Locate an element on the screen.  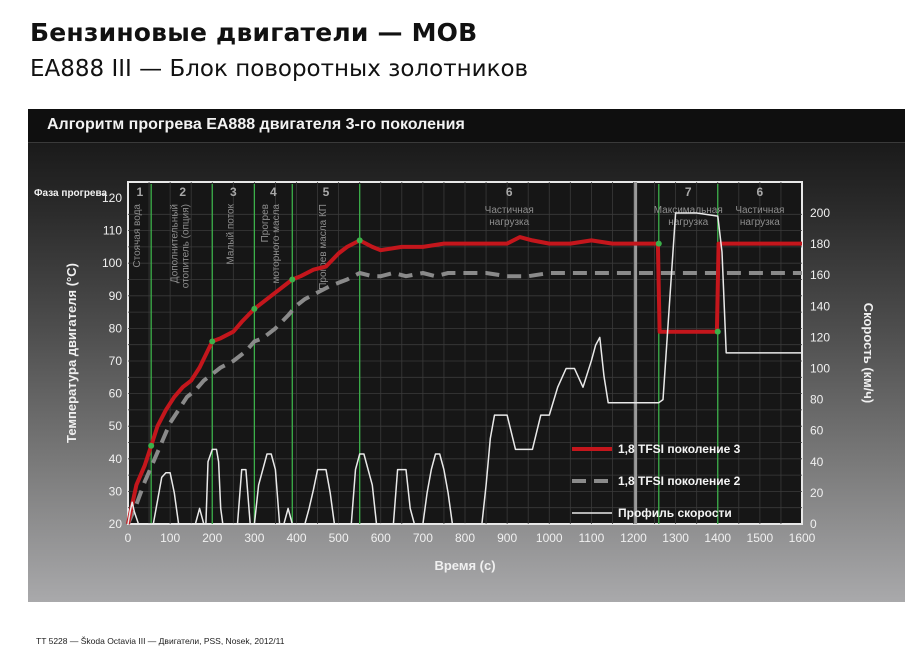
y-tick-label: 110 is located at coordinates (112, 231).